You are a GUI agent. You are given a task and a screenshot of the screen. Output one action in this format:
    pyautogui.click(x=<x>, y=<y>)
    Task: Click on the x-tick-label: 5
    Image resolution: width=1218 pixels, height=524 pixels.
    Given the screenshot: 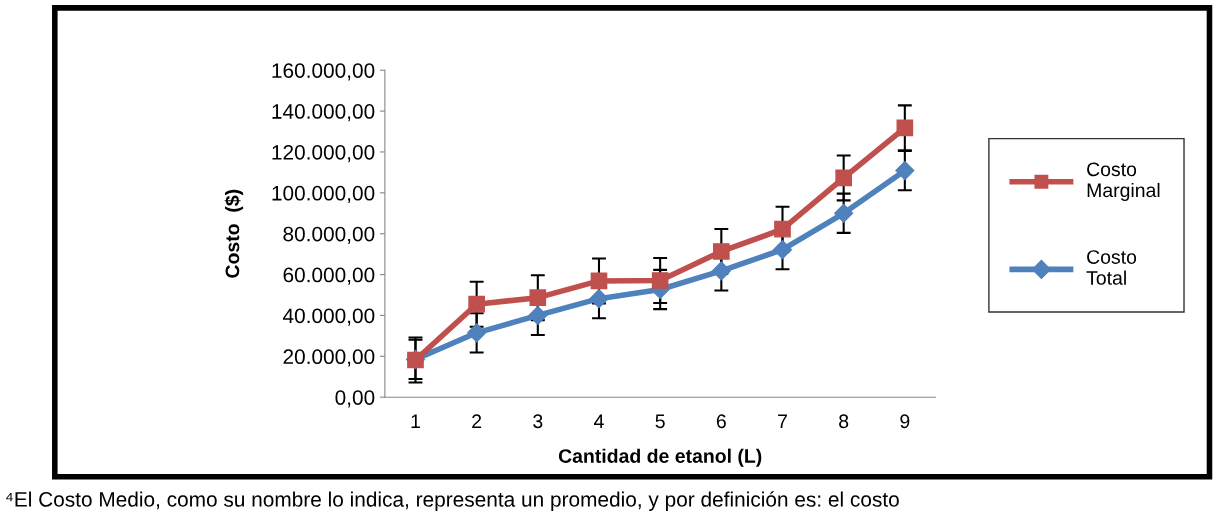 What is the action you would take?
    pyautogui.click(x=660, y=421)
    